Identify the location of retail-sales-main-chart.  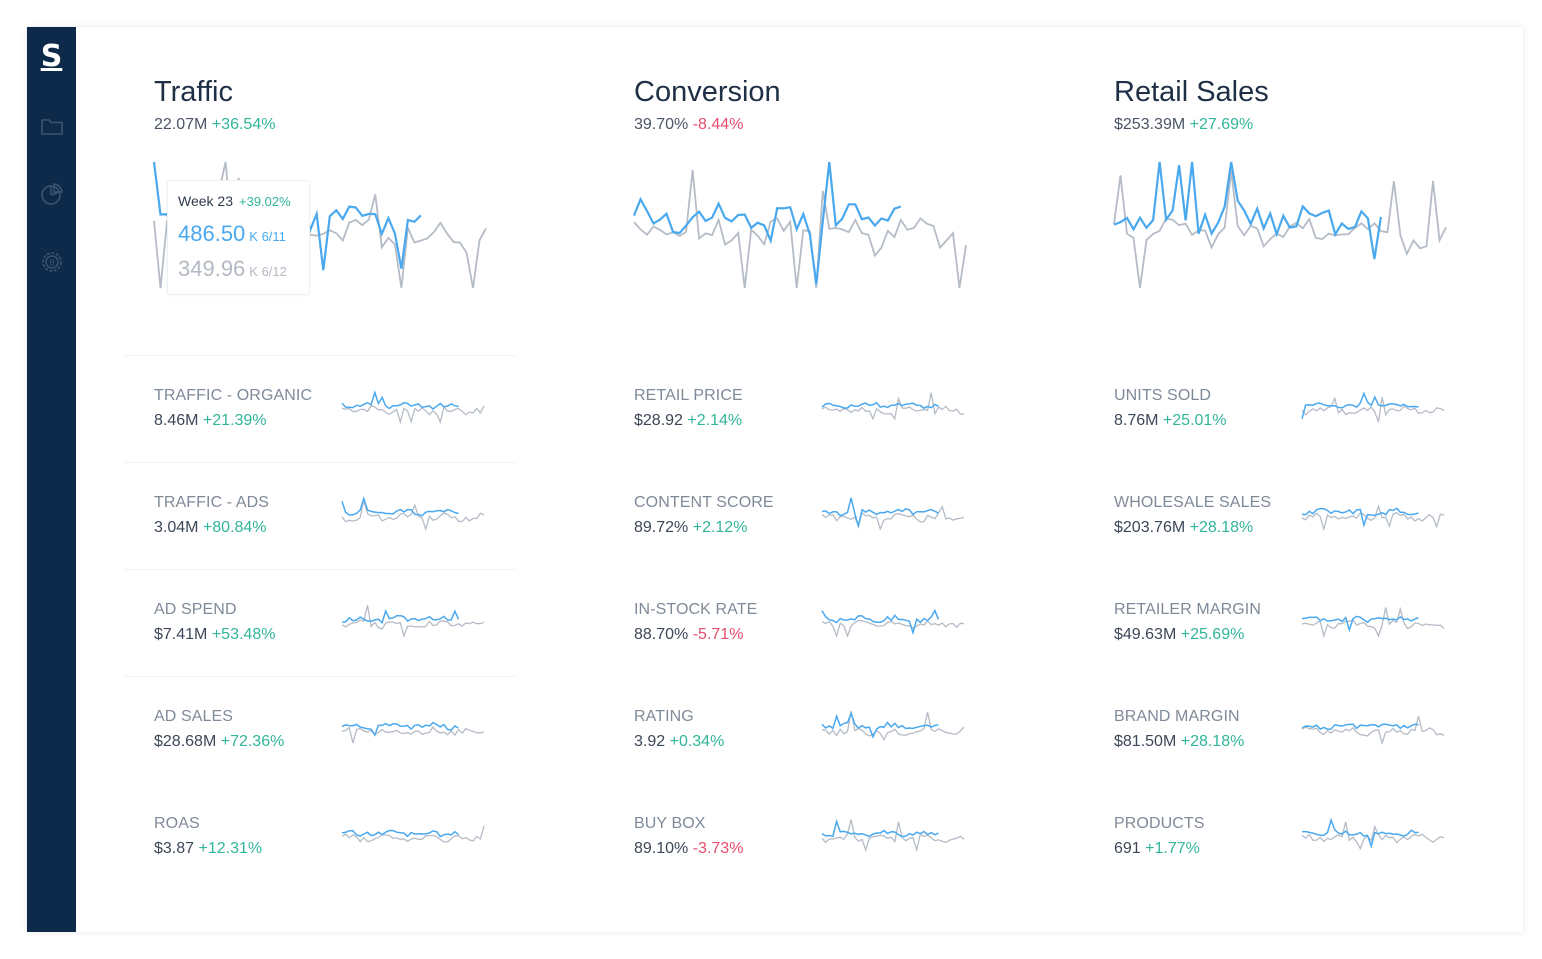
(1280, 225).